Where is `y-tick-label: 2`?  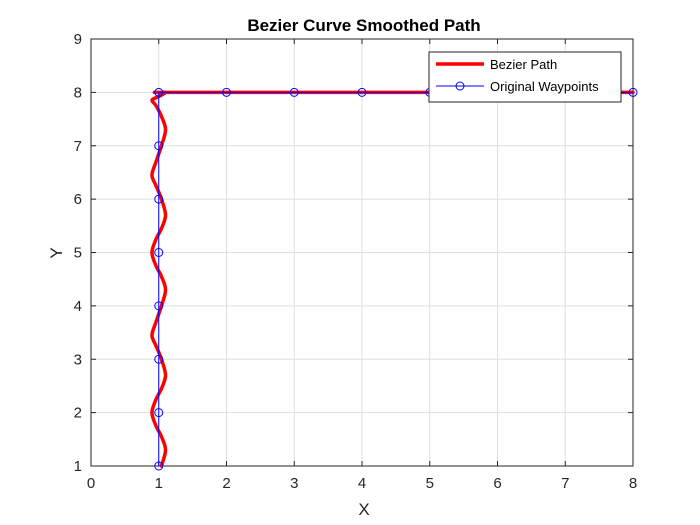 y-tick-label: 2 is located at coordinates (78, 413).